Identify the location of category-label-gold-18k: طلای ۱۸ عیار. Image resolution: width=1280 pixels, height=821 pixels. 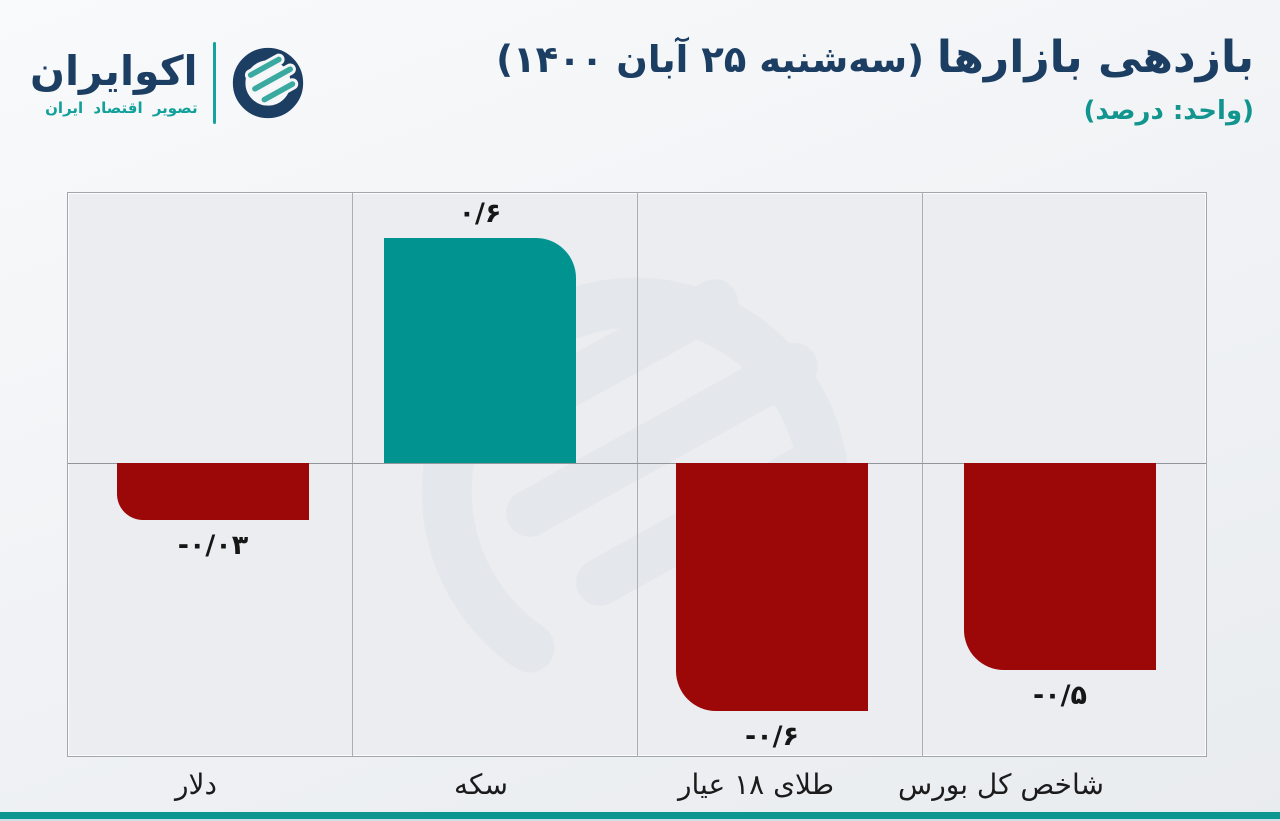
(756, 784).